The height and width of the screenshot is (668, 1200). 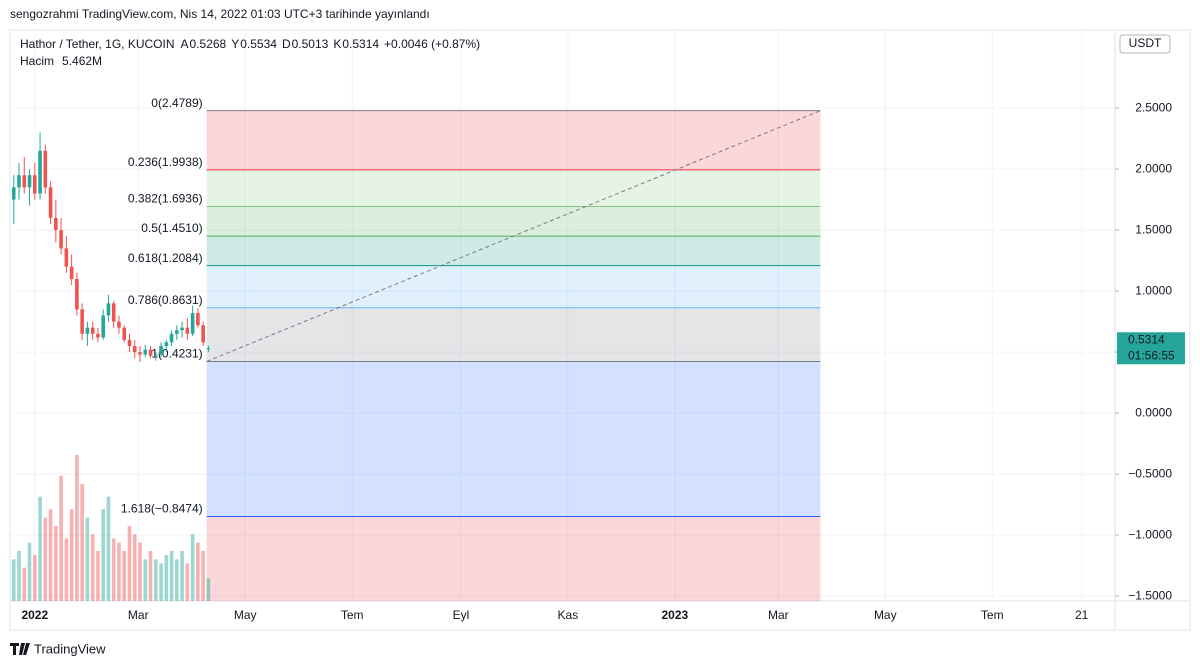 I want to click on ohlc-label: K, so click(x=337, y=44).